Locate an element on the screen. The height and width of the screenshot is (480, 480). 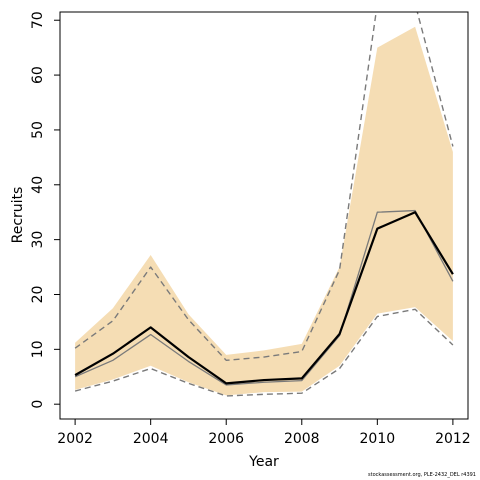
y-tick-label: 70 is located at coordinates (38, 20).